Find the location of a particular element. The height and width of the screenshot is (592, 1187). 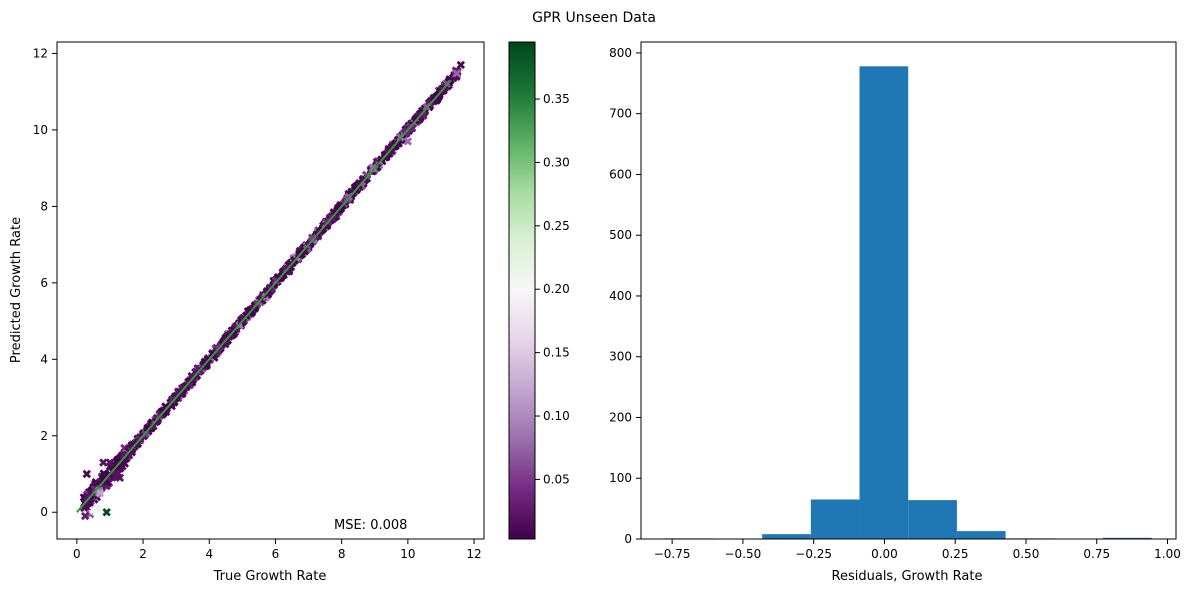

colorbar-tick-label: 0.15 is located at coordinates (556, 353).